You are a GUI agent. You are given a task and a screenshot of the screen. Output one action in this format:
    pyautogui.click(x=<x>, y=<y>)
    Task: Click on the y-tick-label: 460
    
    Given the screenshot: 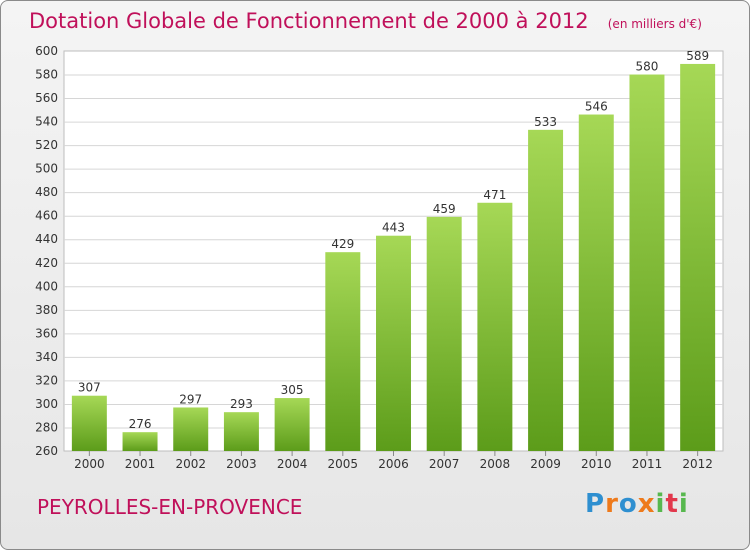 What is the action you would take?
    pyautogui.click(x=46, y=216)
    